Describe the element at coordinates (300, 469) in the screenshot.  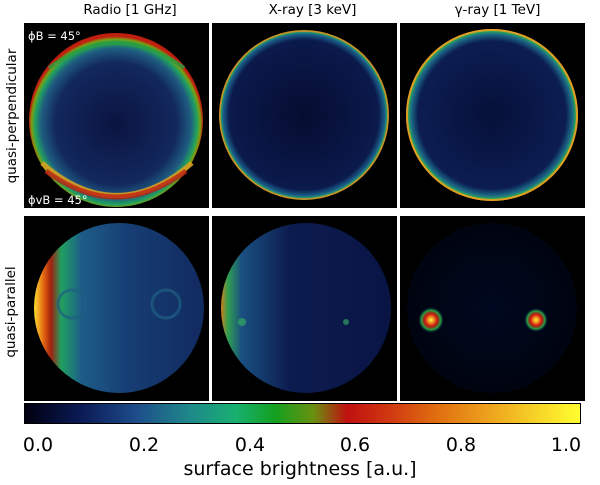
I see `colorbar-label: surface brightness [a.u.]` at that location.